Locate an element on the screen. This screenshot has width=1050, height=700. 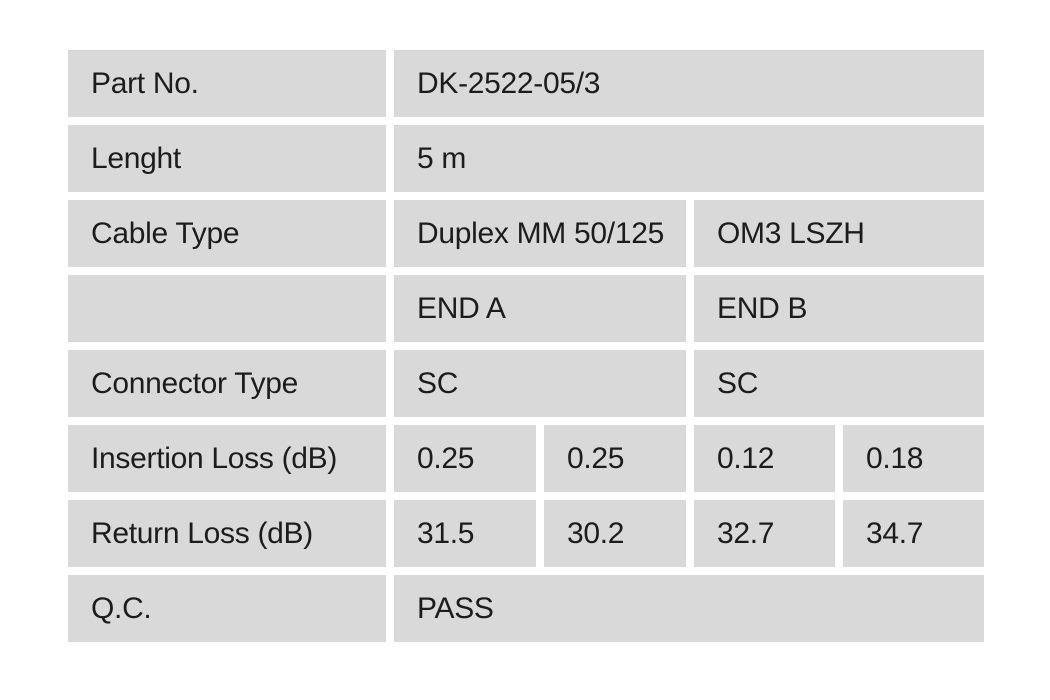
table-row: END A END B is located at coordinates (526, 308).